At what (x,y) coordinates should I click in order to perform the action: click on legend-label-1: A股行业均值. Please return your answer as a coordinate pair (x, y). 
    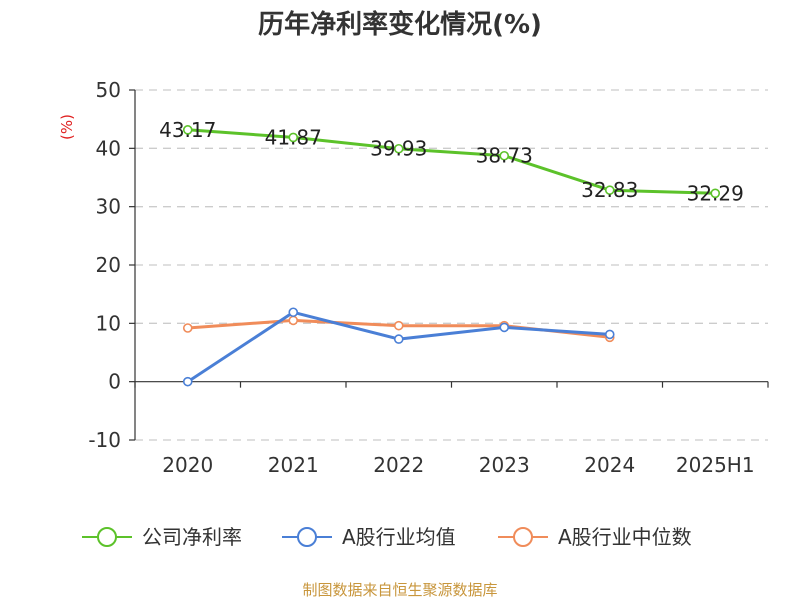
    Looking at the image, I should click on (399, 537).